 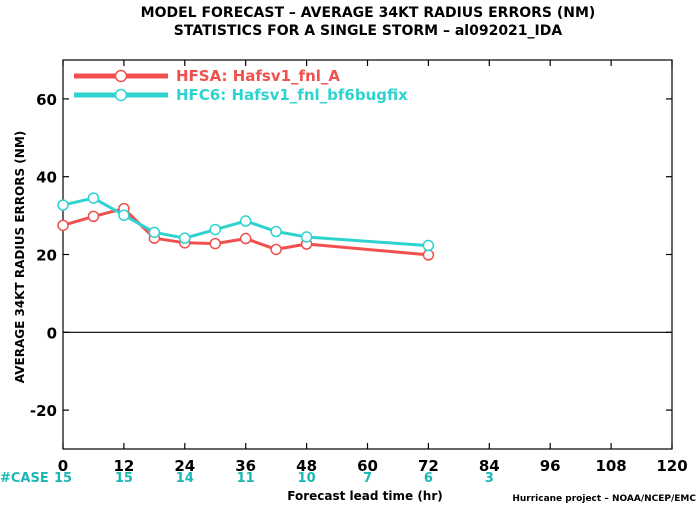 What do you see at coordinates (604, 499) in the screenshot?
I see `credit-text: Hurricane project – NOAA/NCEP/EMC` at bounding box center [604, 499].